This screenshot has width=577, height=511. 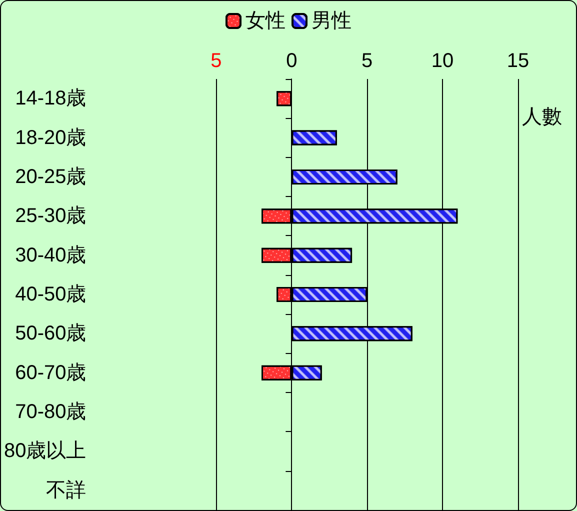 I want to click on y-tick-label: 20-25歳, so click(x=50, y=177).